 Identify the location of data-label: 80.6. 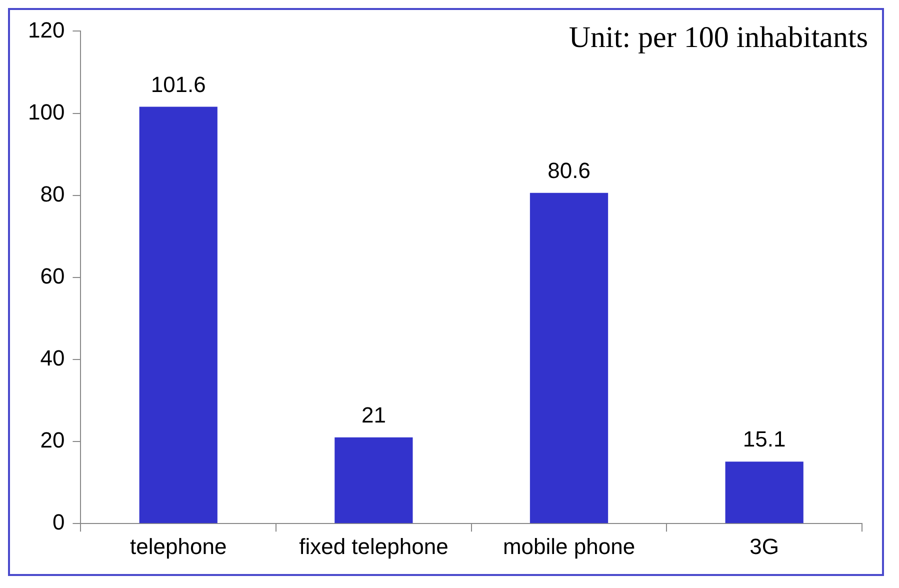
(569, 170).